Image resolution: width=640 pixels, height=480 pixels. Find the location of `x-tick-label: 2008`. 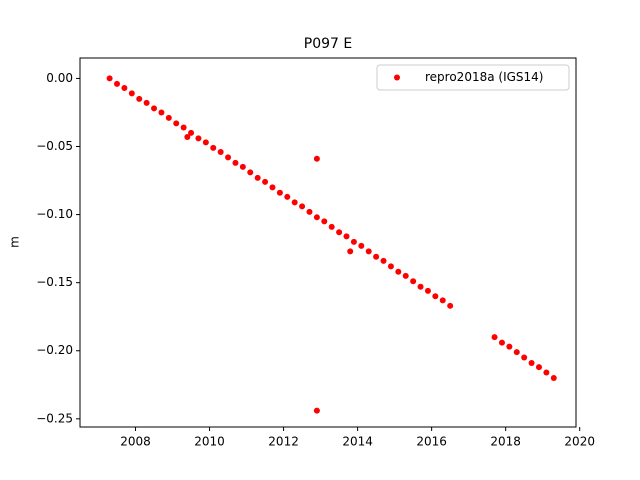

x-tick-label: 2008 is located at coordinates (135, 442).